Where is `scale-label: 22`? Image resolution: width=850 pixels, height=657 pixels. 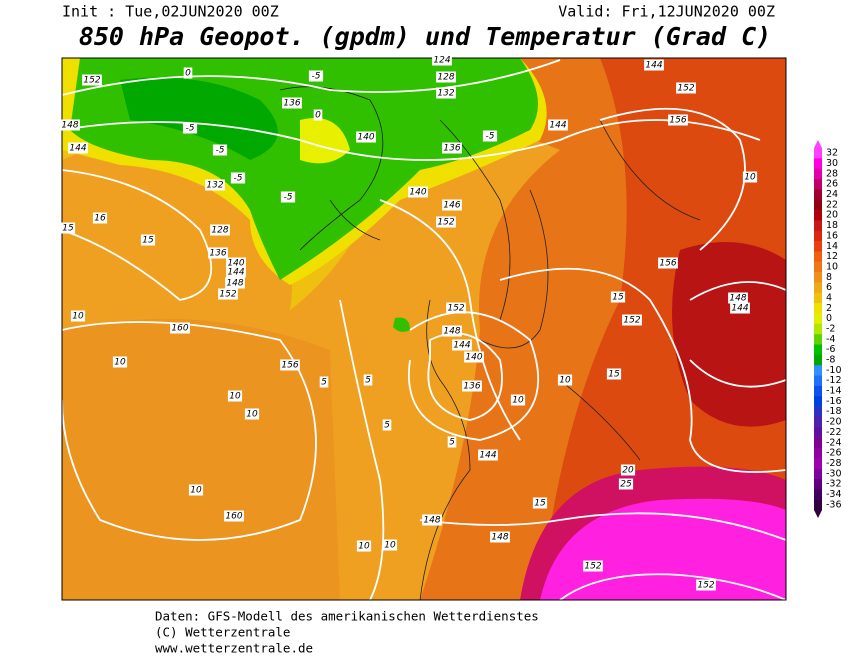
scale-label: 22 is located at coordinates (832, 204).